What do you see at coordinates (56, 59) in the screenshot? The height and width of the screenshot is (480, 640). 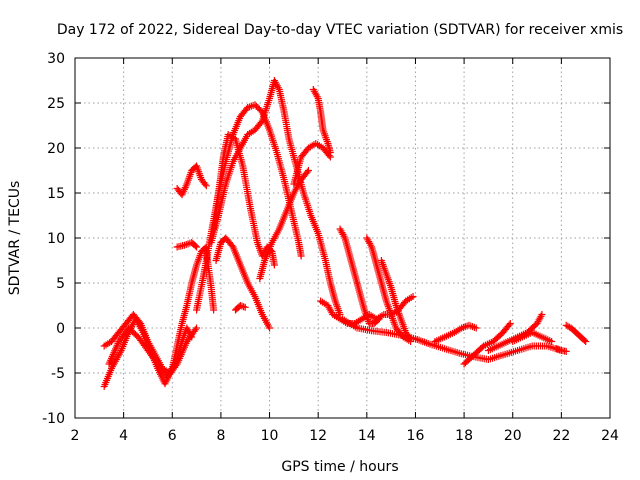 I see `y-tick-label: 30` at bounding box center [56, 59].